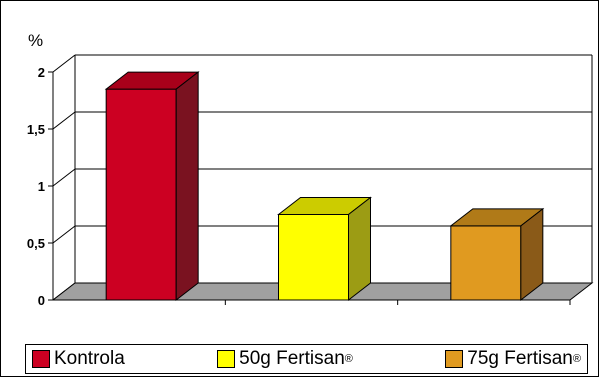 Image resolution: width=600 pixels, height=378 pixels. Describe the element at coordinates (41, 72) in the screenshot. I see `y-tick-label: 2` at that location.